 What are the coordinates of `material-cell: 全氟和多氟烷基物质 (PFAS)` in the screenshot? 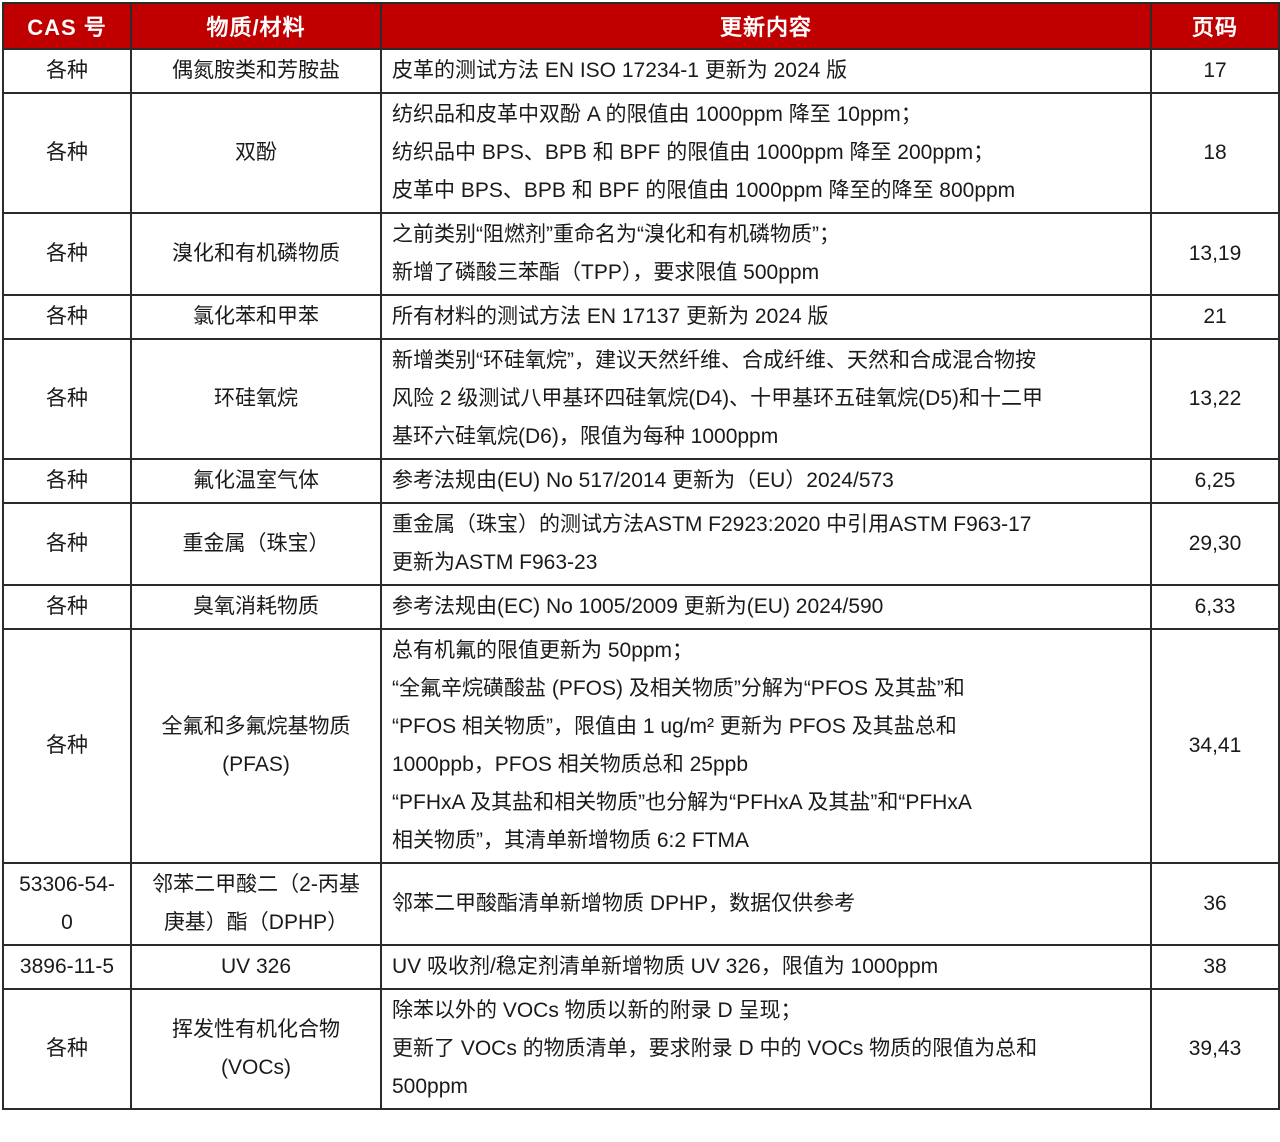 It's located at (256, 746).